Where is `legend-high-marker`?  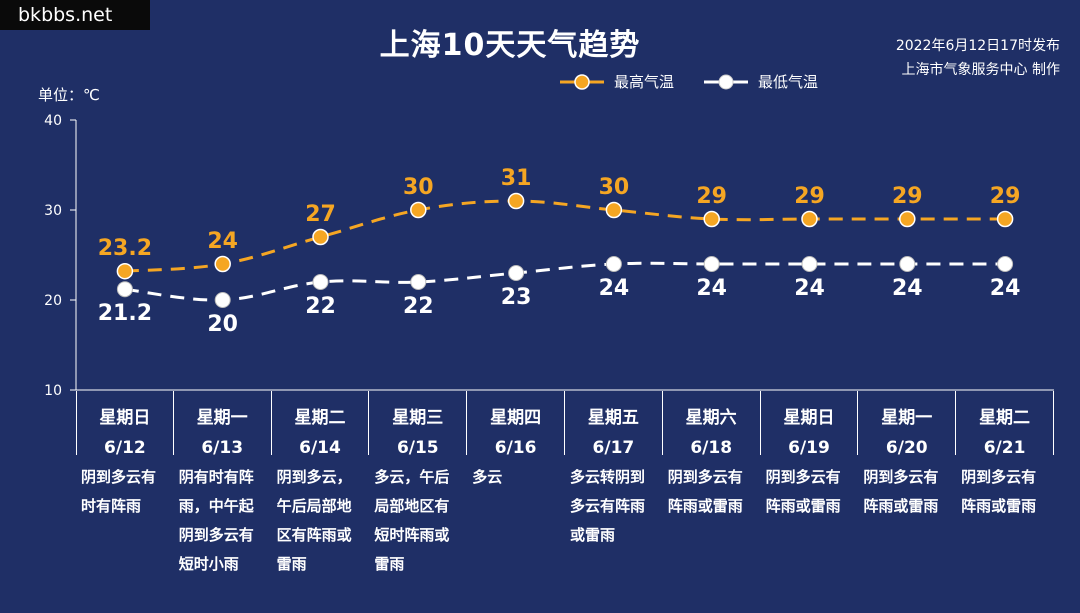 legend-high-marker is located at coordinates (582, 81).